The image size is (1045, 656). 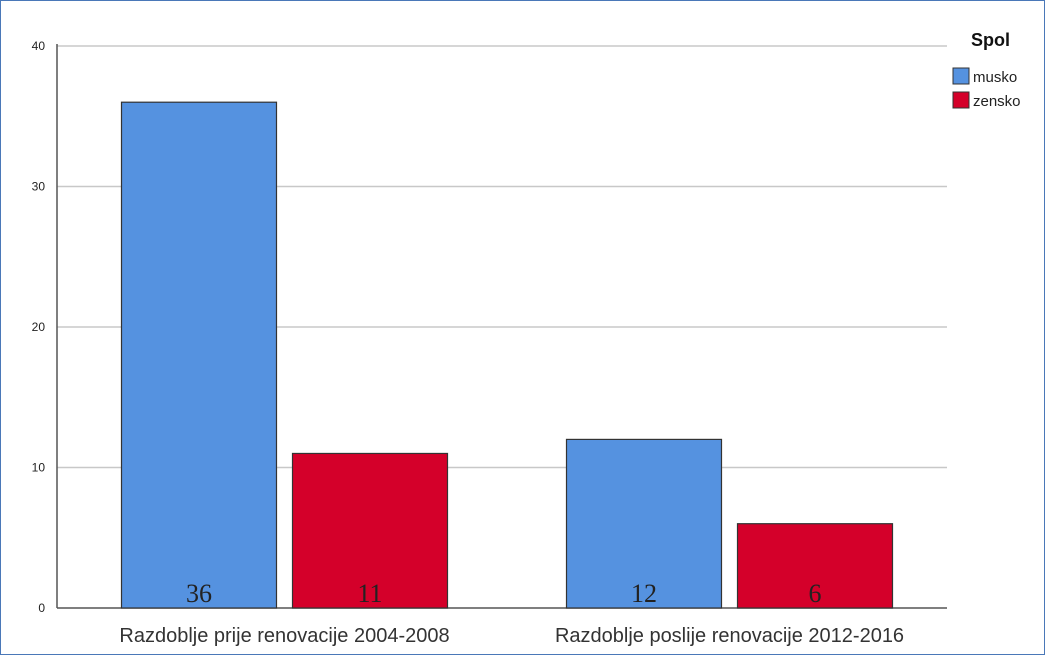 What do you see at coordinates (995, 77) in the screenshot?
I see `legend-label: musko` at bounding box center [995, 77].